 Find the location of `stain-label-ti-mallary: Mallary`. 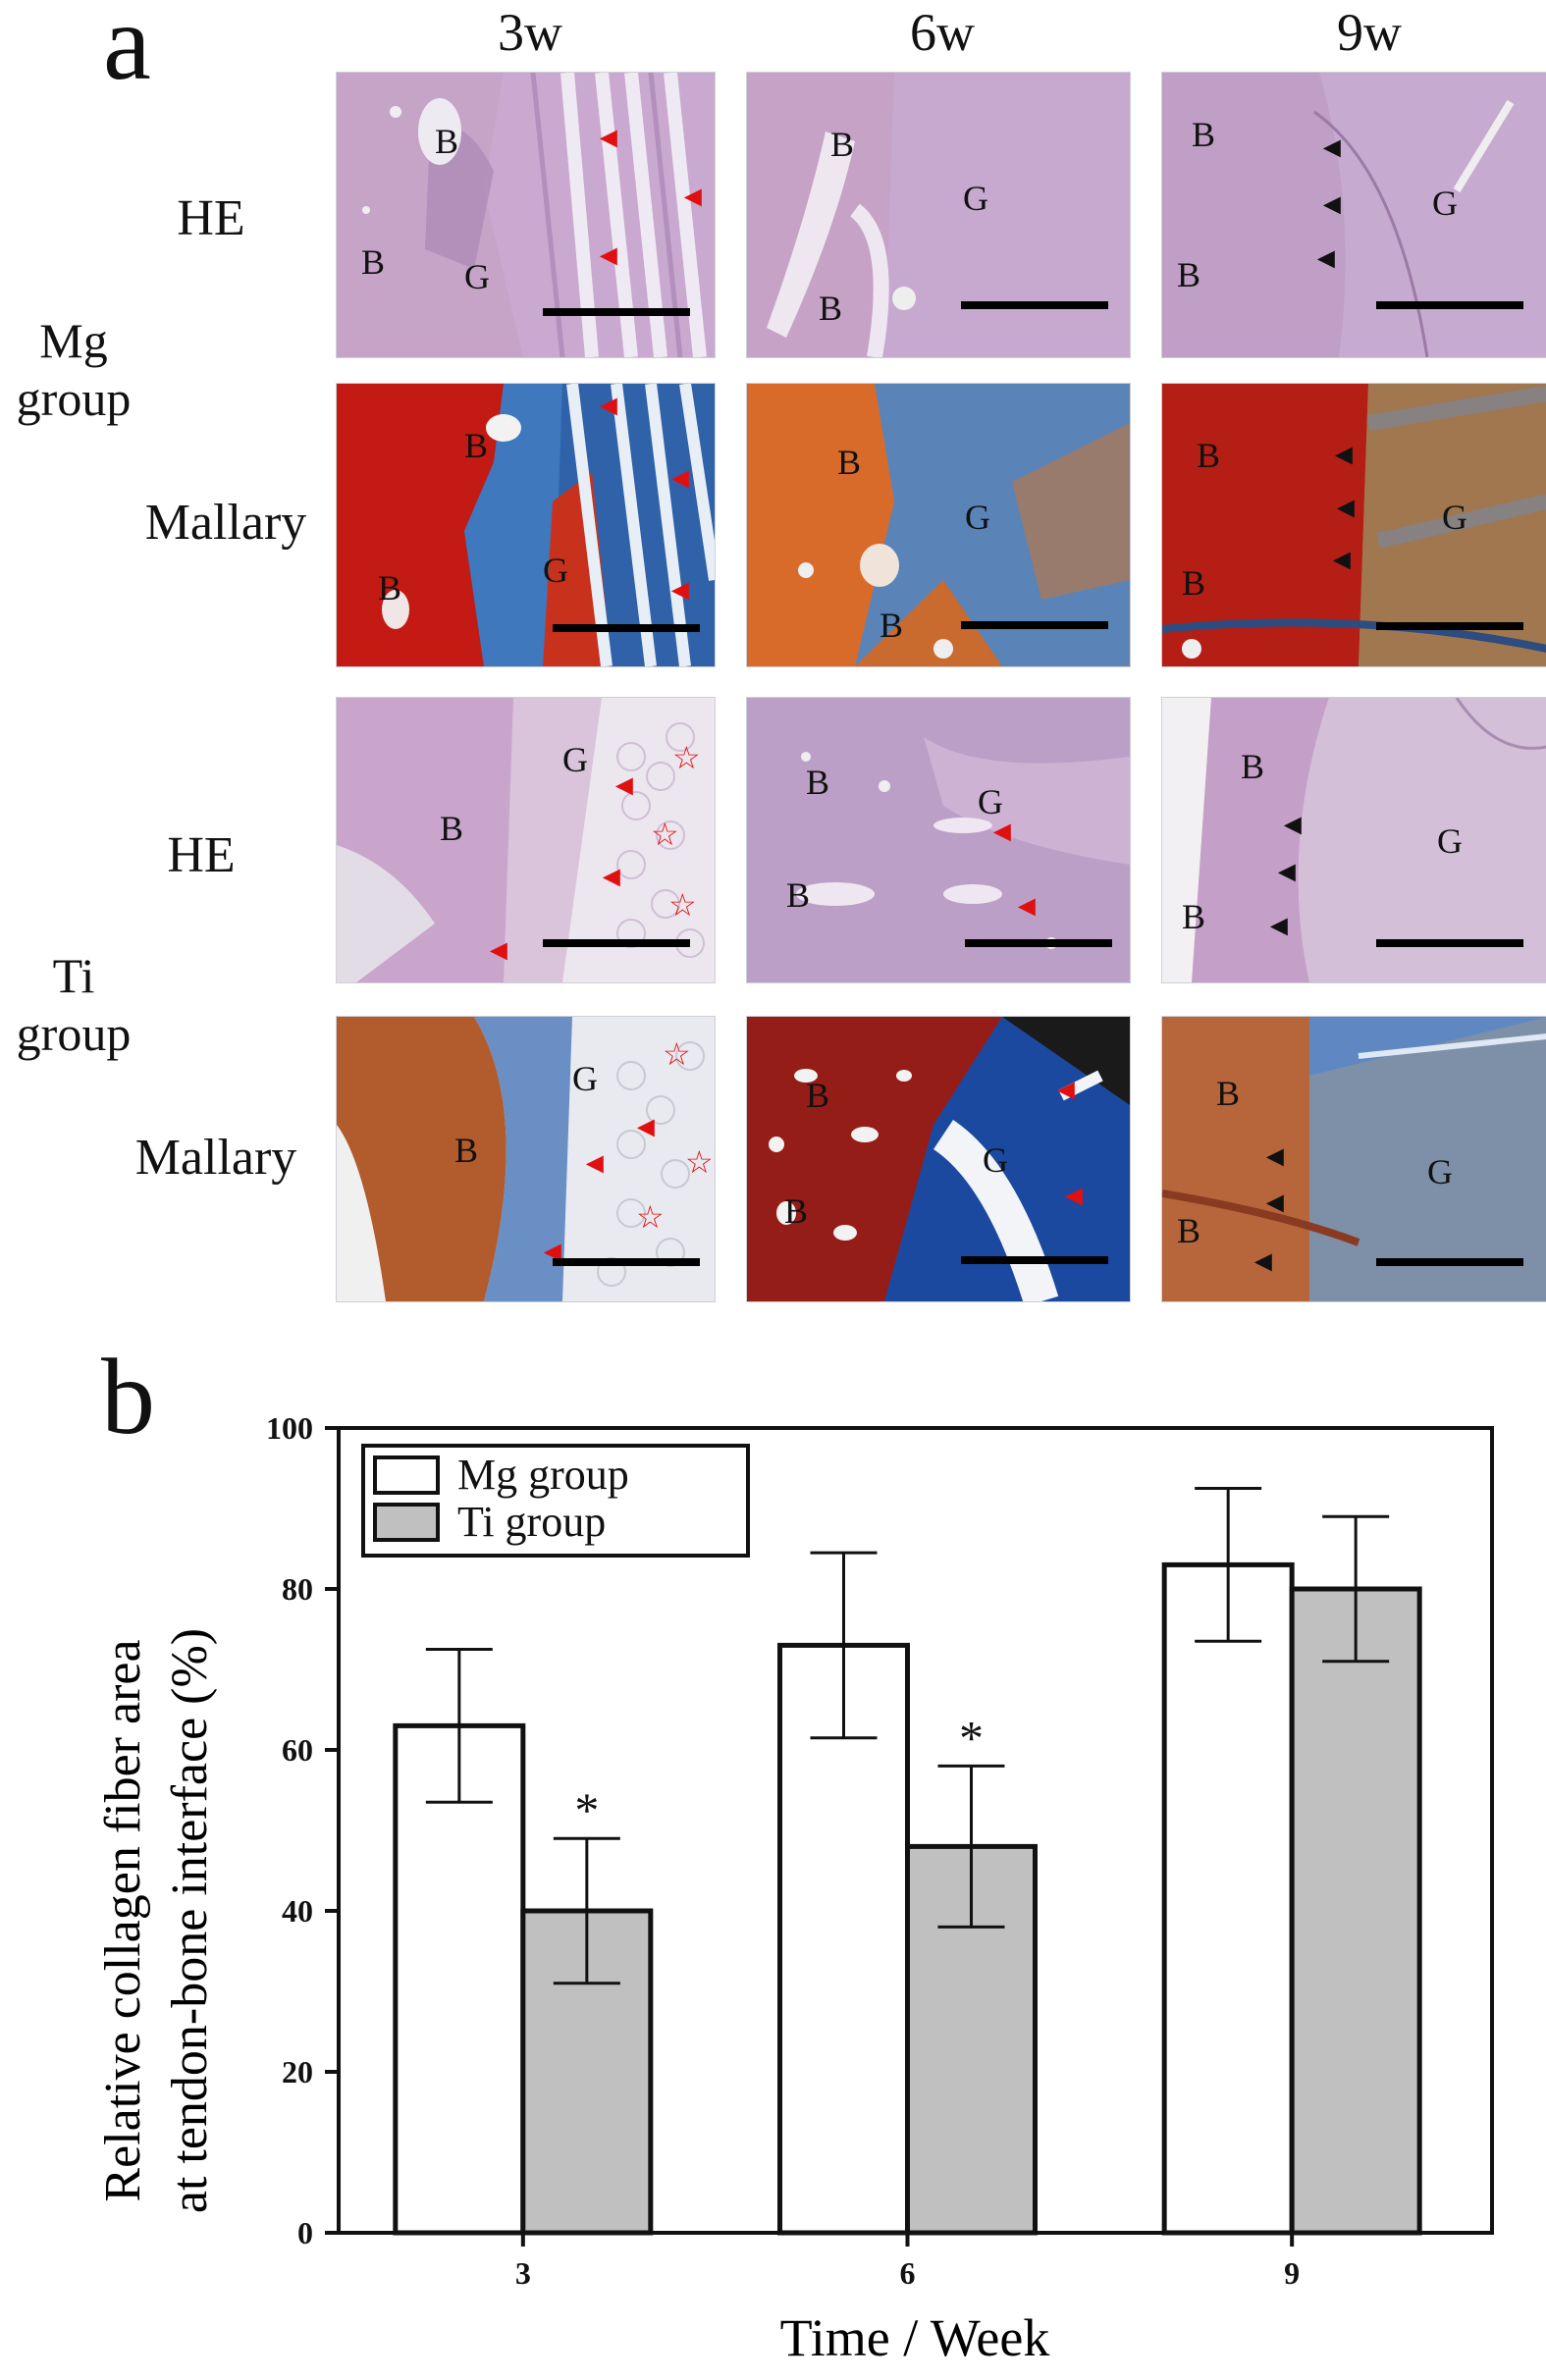

stain-label-ti-mallary: Mallary is located at coordinates (215, 1158).